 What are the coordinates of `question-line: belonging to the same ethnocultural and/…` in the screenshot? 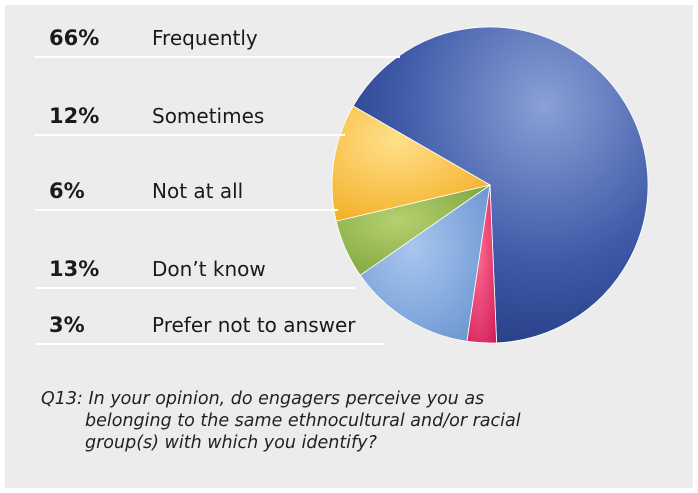 It's located at (303, 421).